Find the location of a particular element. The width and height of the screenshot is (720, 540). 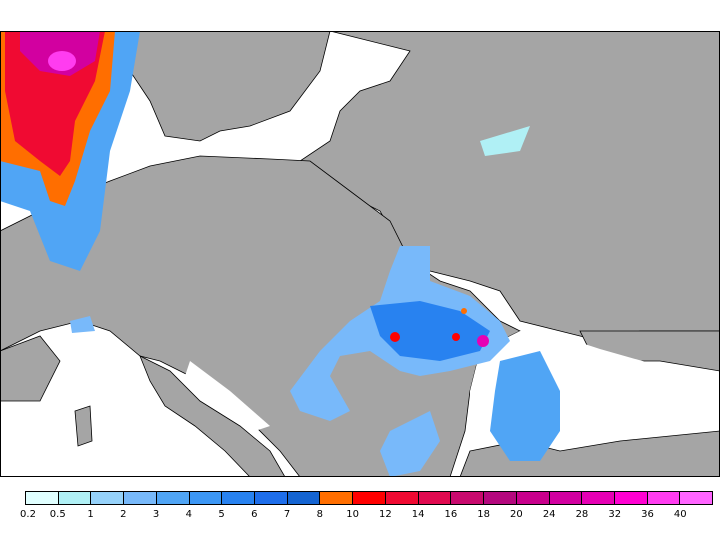

italy-land is located at coordinates (212, 416).